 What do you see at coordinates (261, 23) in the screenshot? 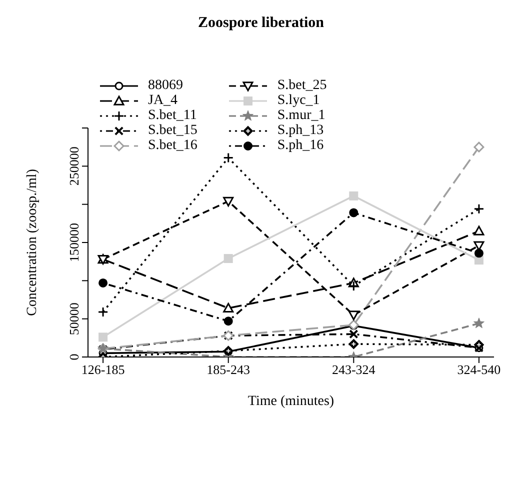
I see `chart-title: Zoospore liberation` at bounding box center [261, 23].